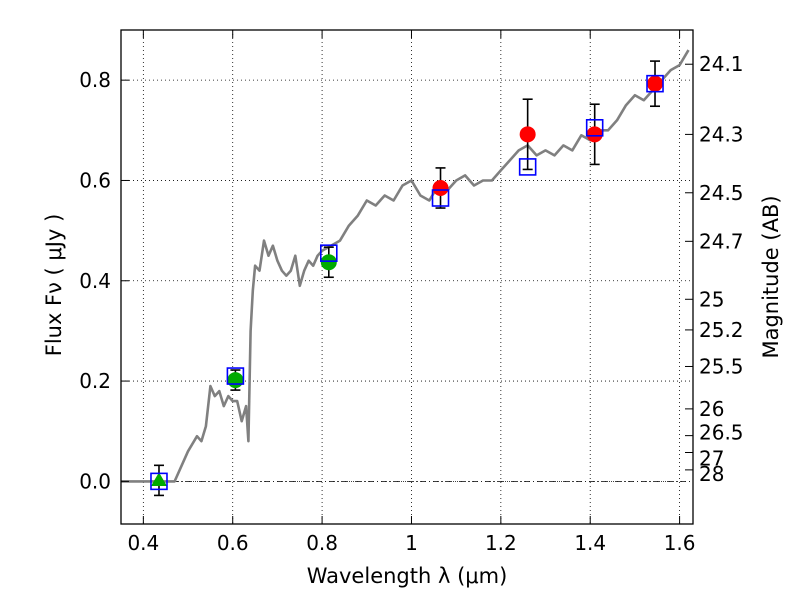 Image resolution: width=800 pixels, height=600 pixels. What do you see at coordinates (721, 193) in the screenshot?
I see `magnitude-tick-label: 24.5` at bounding box center [721, 193].